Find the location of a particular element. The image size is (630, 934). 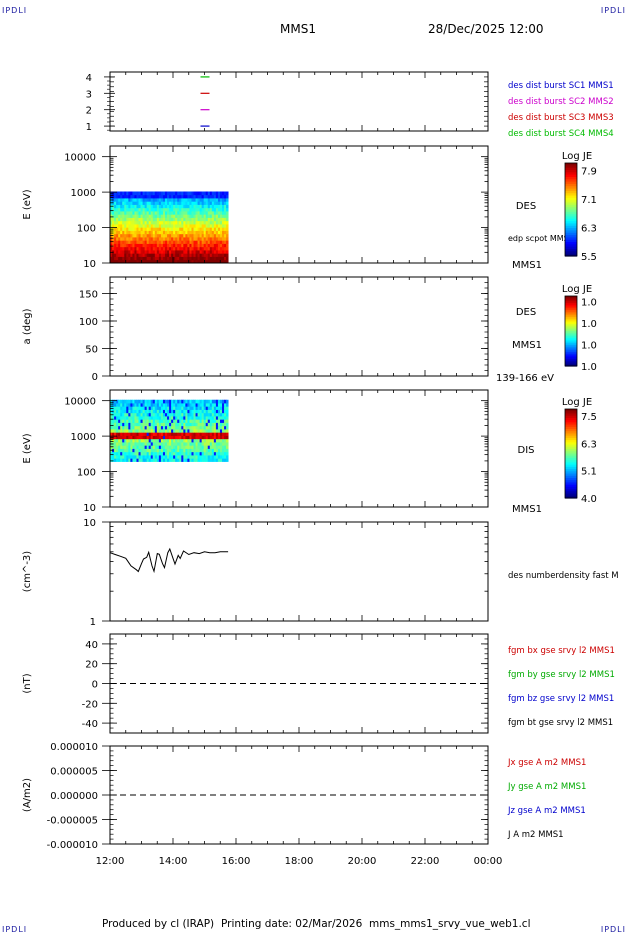

magnetic-field-legend-2: fgm by gse srvy l2 MMS1 is located at coordinates (561, 675).